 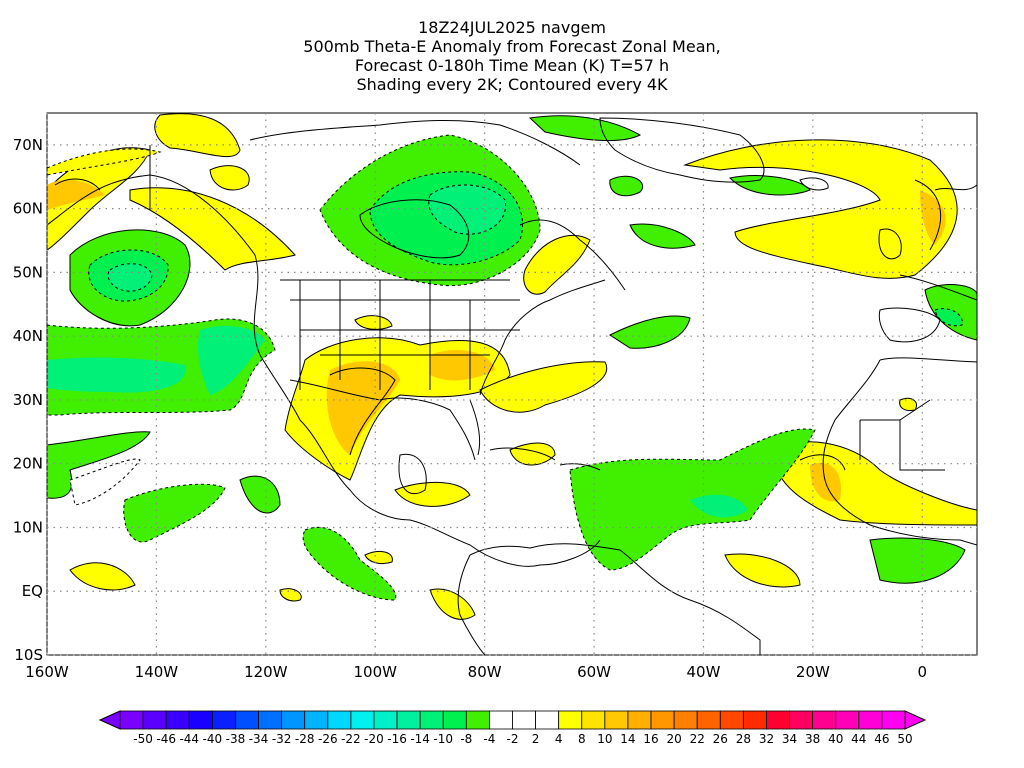 What do you see at coordinates (400, 334) in the screenshot?
I see `us-borders` at bounding box center [400, 334].